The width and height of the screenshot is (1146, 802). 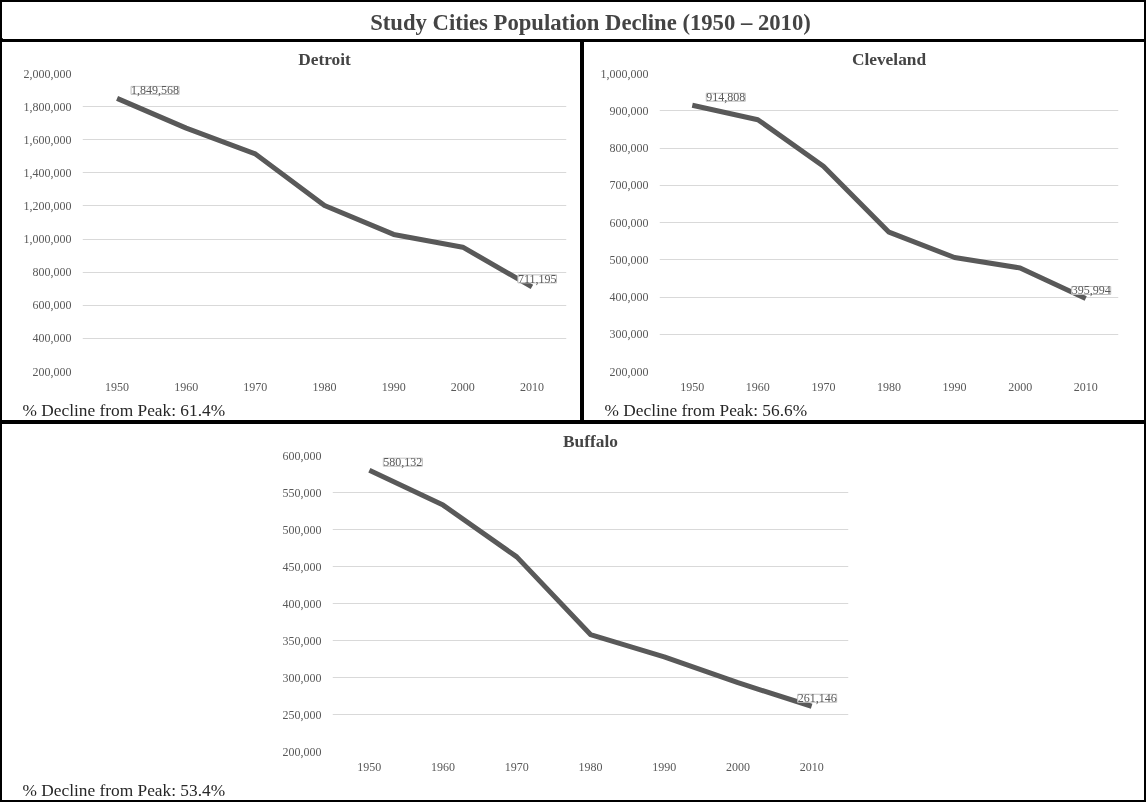 What do you see at coordinates (302, 714) in the screenshot?
I see `y-tick-label: 250,000` at bounding box center [302, 714].